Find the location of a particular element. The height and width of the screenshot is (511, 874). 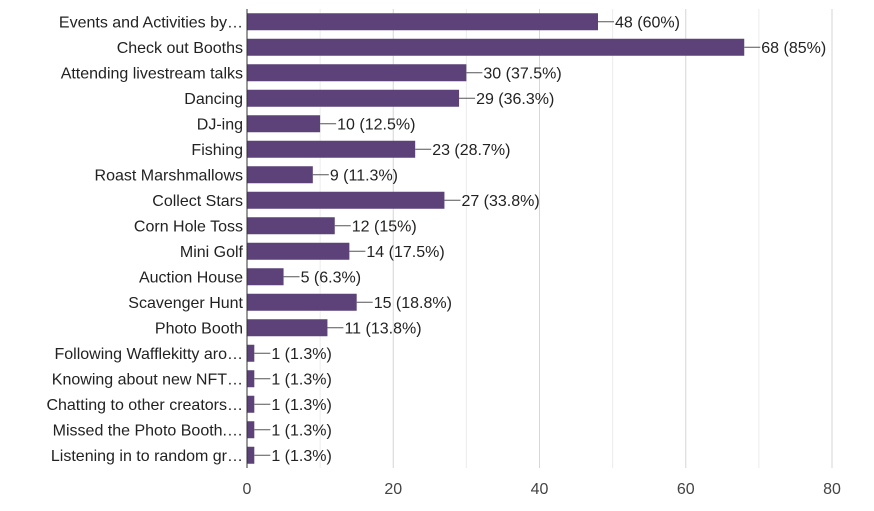

category-label: Dancing is located at coordinates (213, 99).